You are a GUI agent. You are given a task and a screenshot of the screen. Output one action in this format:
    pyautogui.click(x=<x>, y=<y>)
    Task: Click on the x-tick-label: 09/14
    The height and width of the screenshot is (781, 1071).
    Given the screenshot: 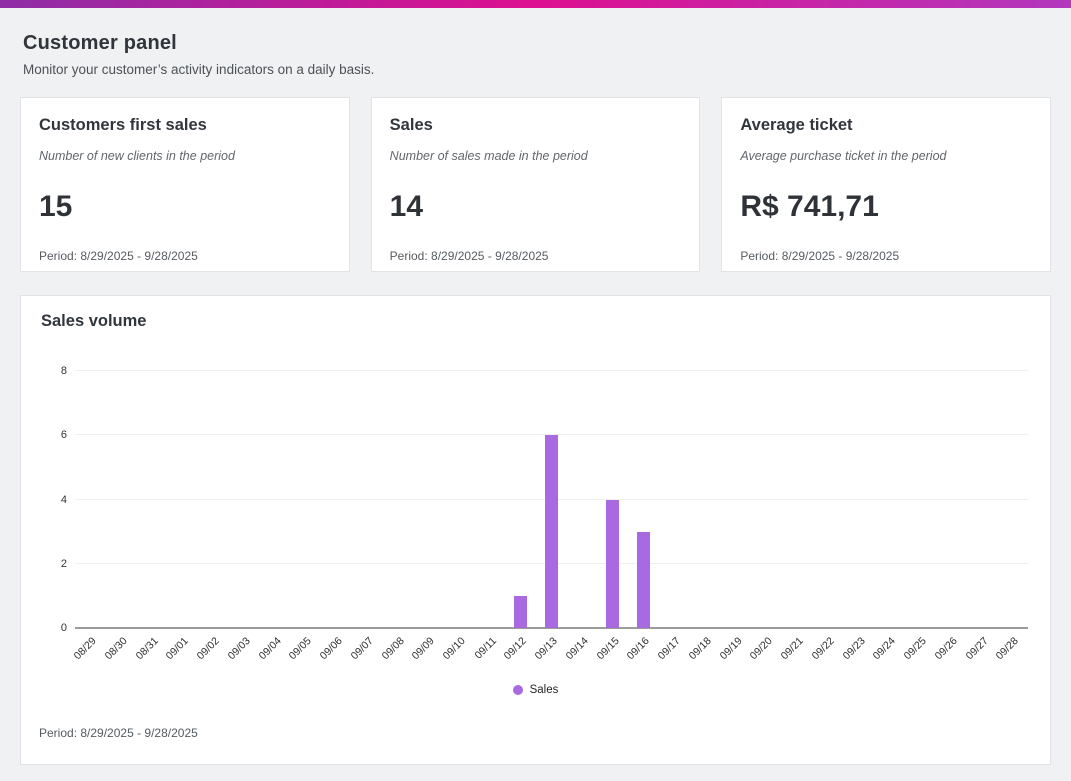 What is the action you would take?
    pyautogui.click(x=577, y=649)
    